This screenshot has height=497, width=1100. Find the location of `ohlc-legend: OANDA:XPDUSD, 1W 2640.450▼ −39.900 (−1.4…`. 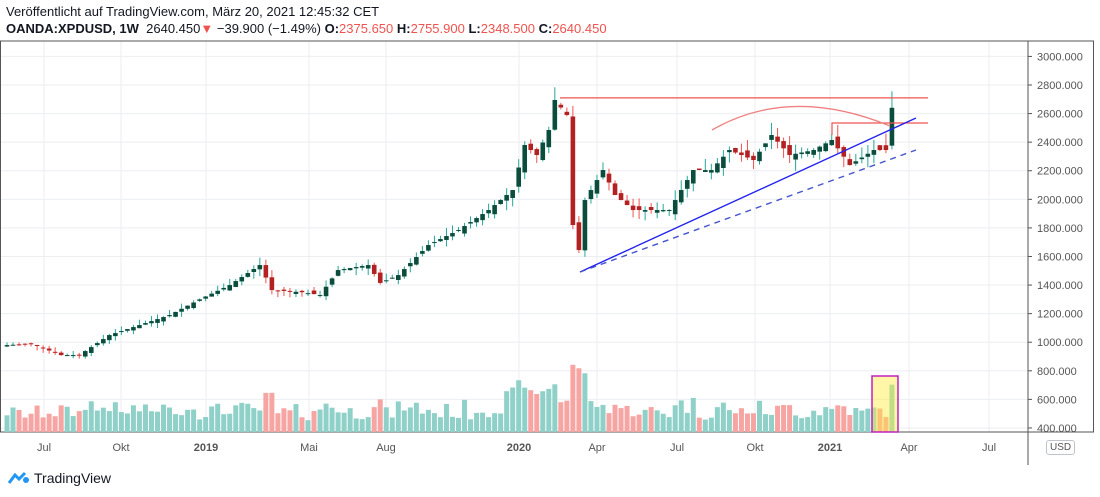

ohlc-legend: OANDA:XPDUSD, 1W 2640.450▼ −39.900 (−1.4… is located at coordinates (306, 28).